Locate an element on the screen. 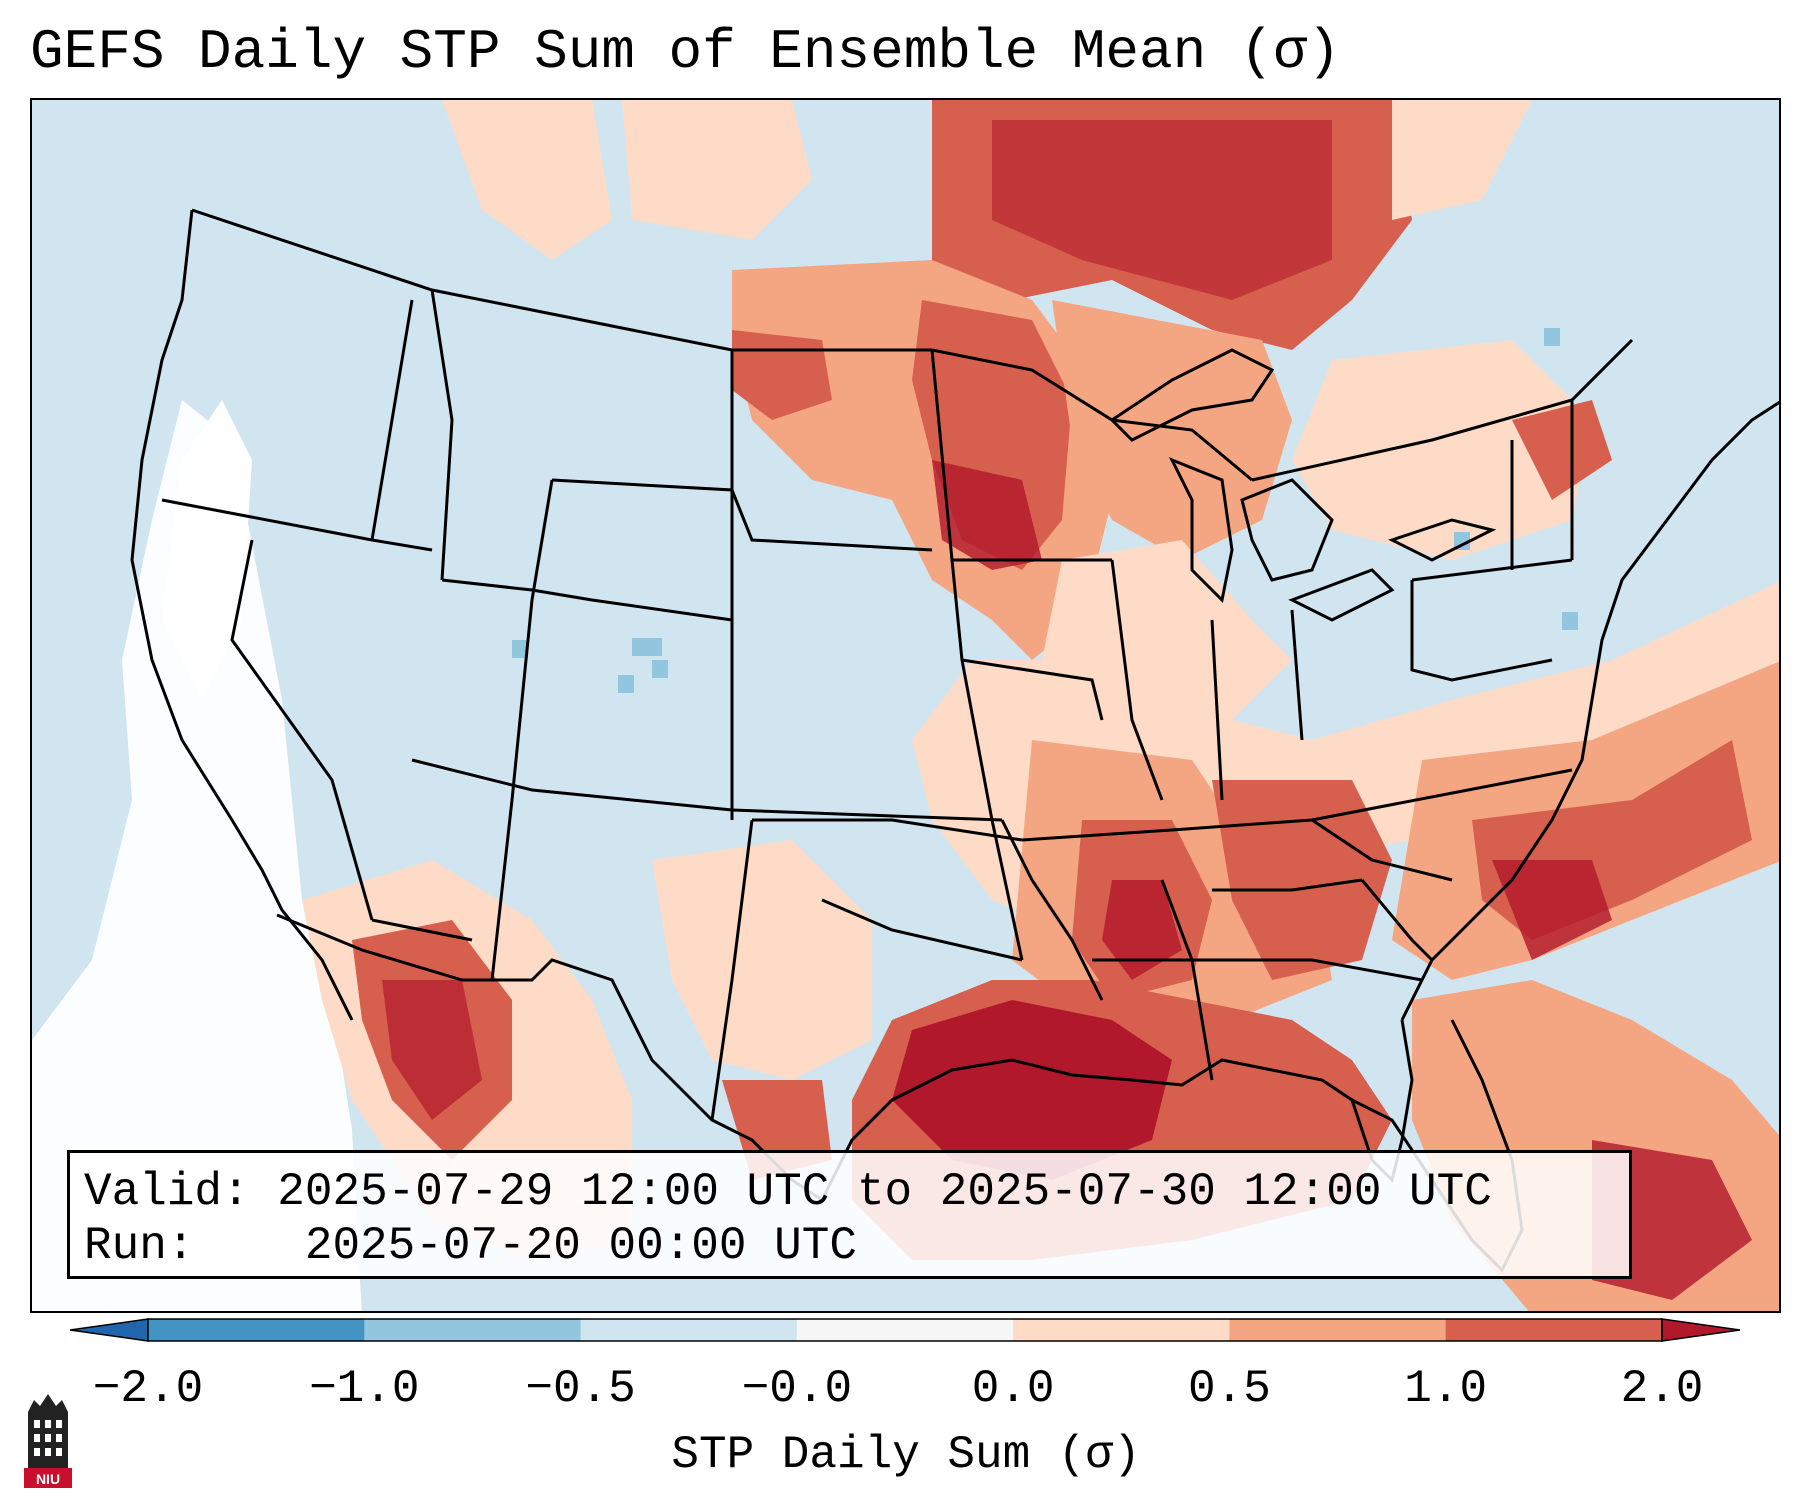 The height and width of the screenshot is (1506, 1803). colorbar is located at coordinates (905, 1330).